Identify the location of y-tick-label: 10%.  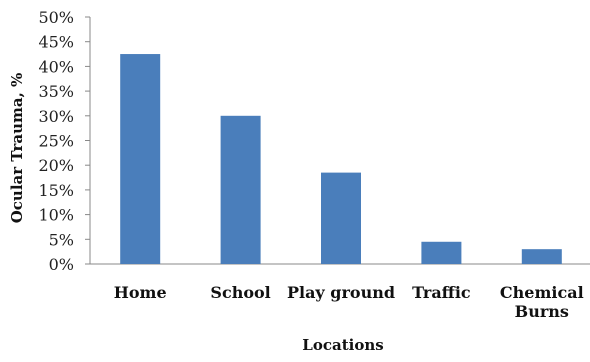
(56, 215).